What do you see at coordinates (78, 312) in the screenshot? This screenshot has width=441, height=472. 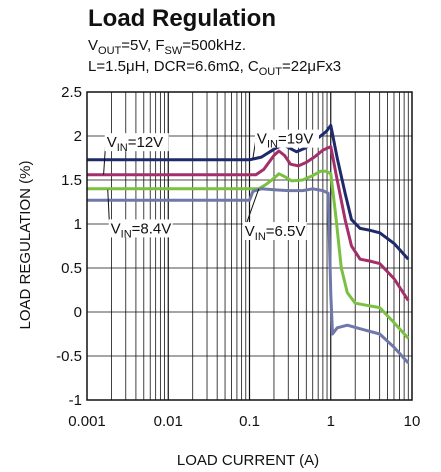 I see `y-tick-label: 0` at bounding box center [78, 312].